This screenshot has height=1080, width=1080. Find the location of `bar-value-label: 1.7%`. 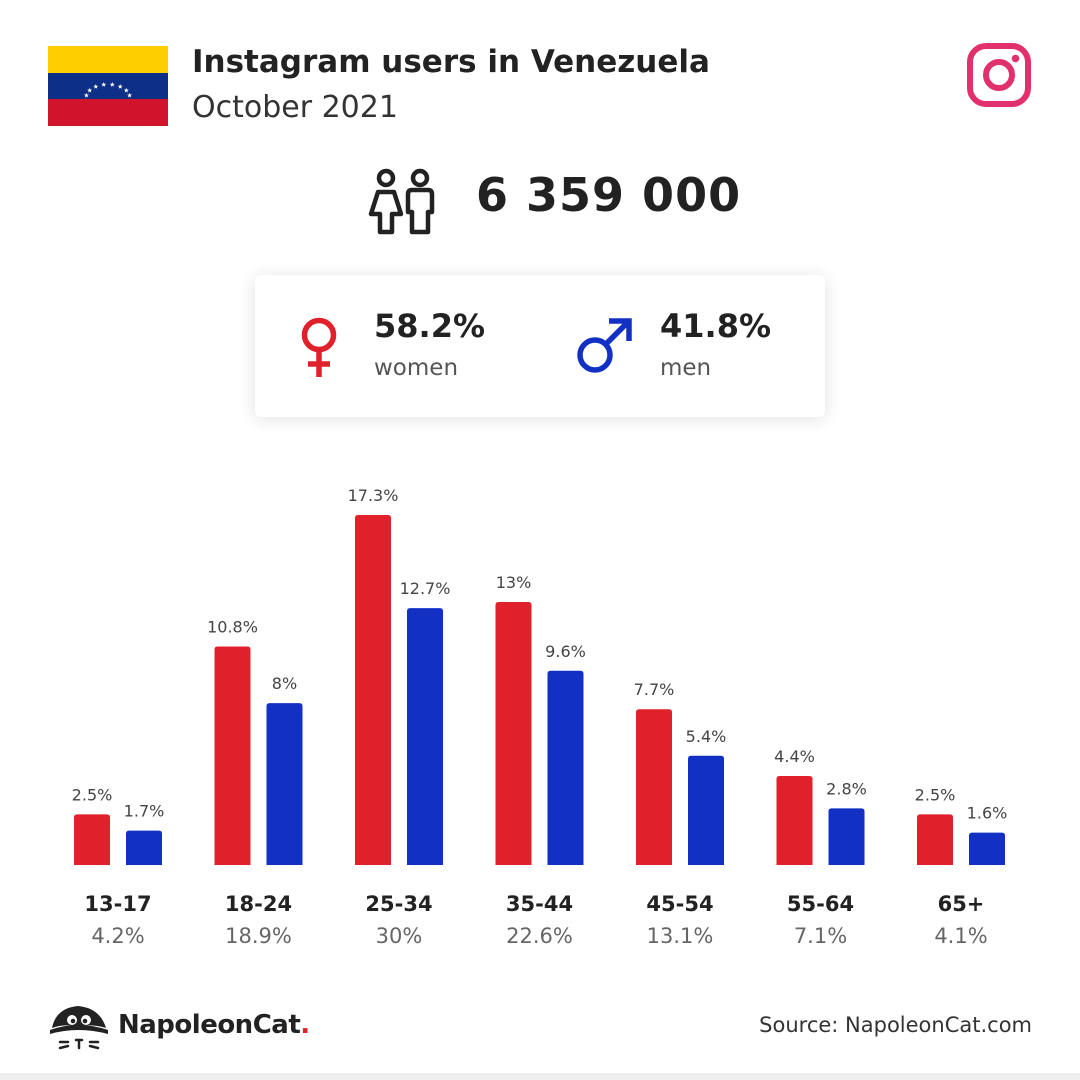

bar-value-label: 1.7% is located at coordinates (144, 811).